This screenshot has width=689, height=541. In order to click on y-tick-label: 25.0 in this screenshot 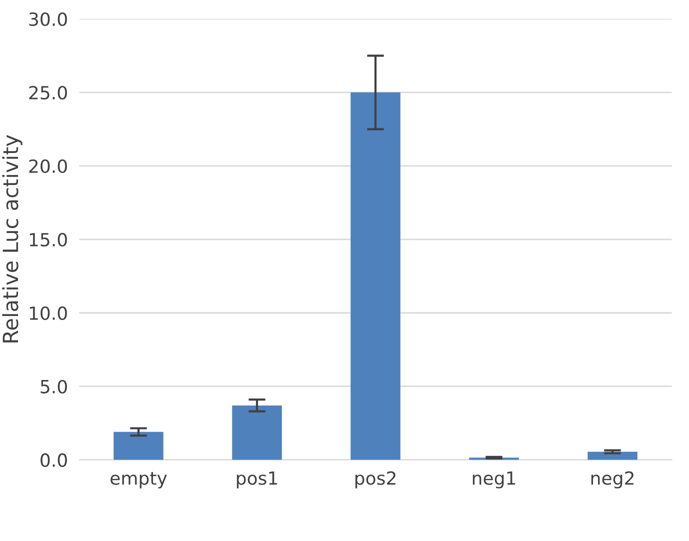, I will do `click(48, 93)`.